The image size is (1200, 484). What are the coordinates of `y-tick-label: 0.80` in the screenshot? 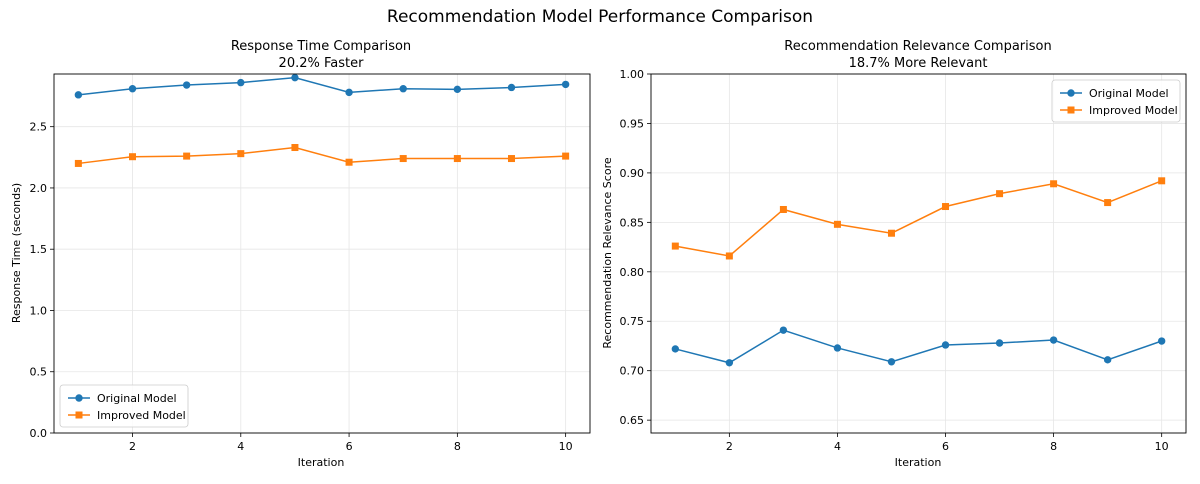 It's located at (632, 272).